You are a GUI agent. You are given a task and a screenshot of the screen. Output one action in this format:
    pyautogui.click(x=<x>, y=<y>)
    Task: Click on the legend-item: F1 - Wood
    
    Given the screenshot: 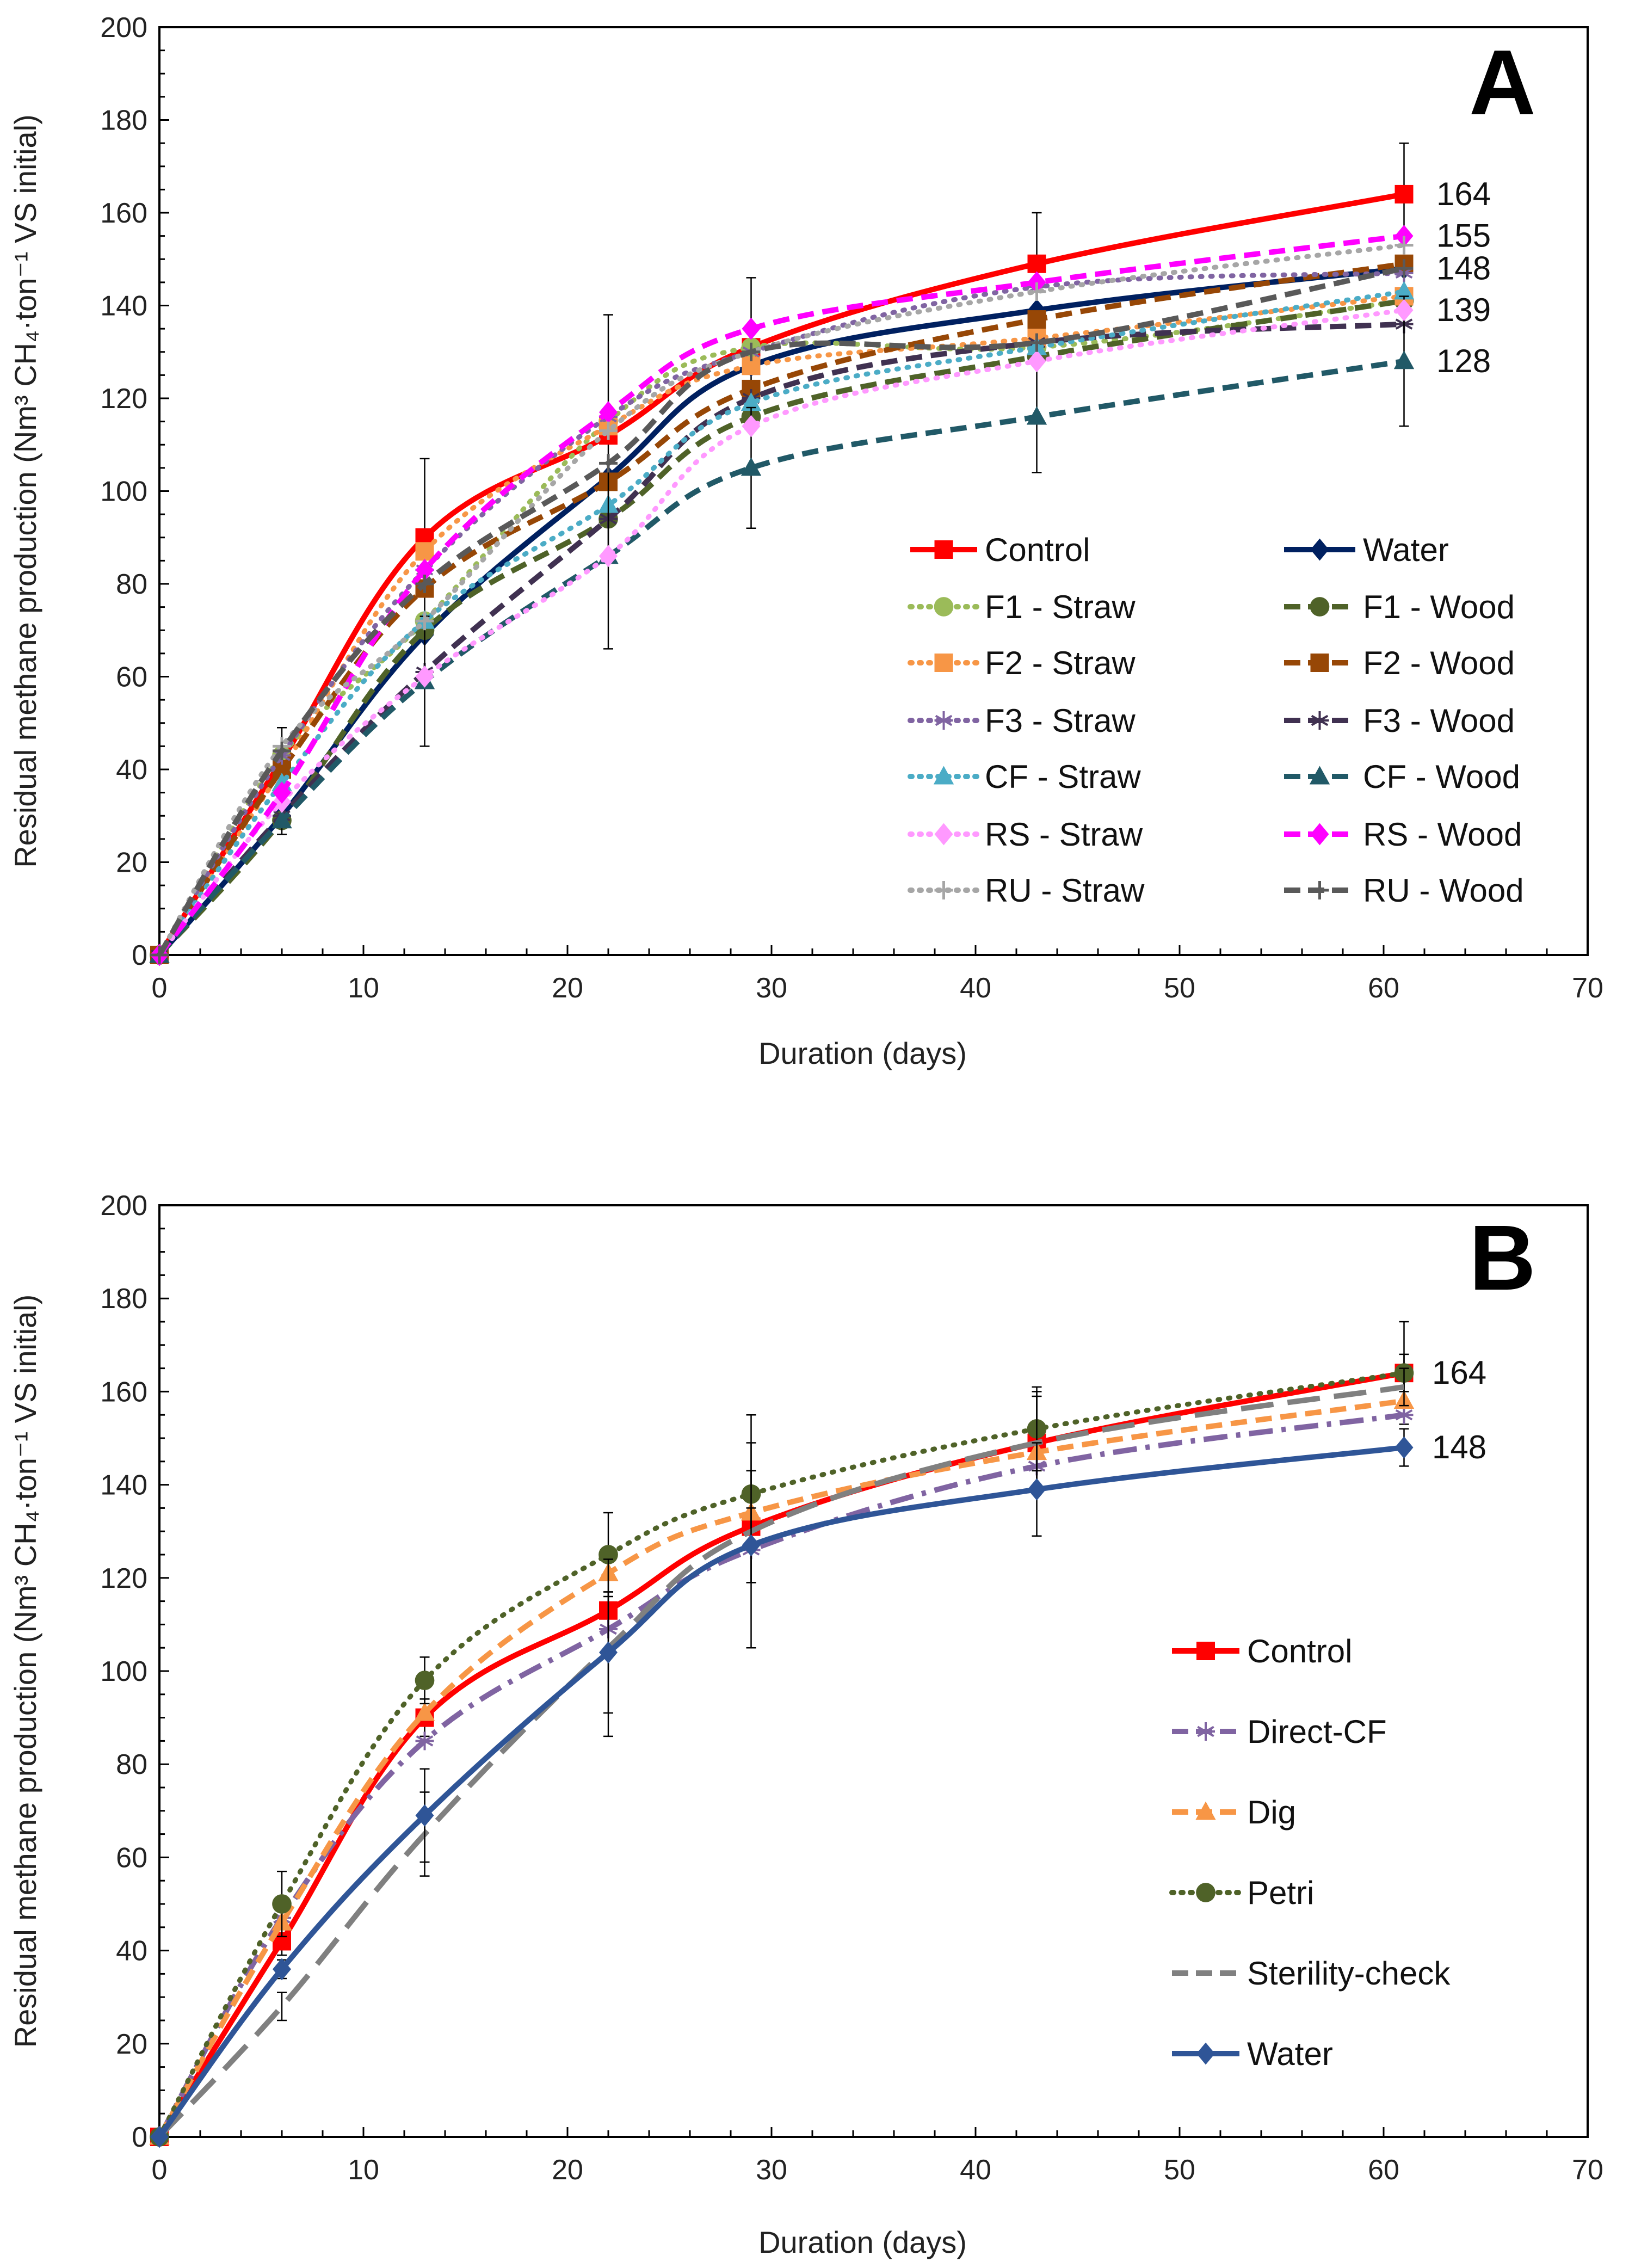 What is the action you would take?
    pyautogui.click(x=1399, y=607)
    